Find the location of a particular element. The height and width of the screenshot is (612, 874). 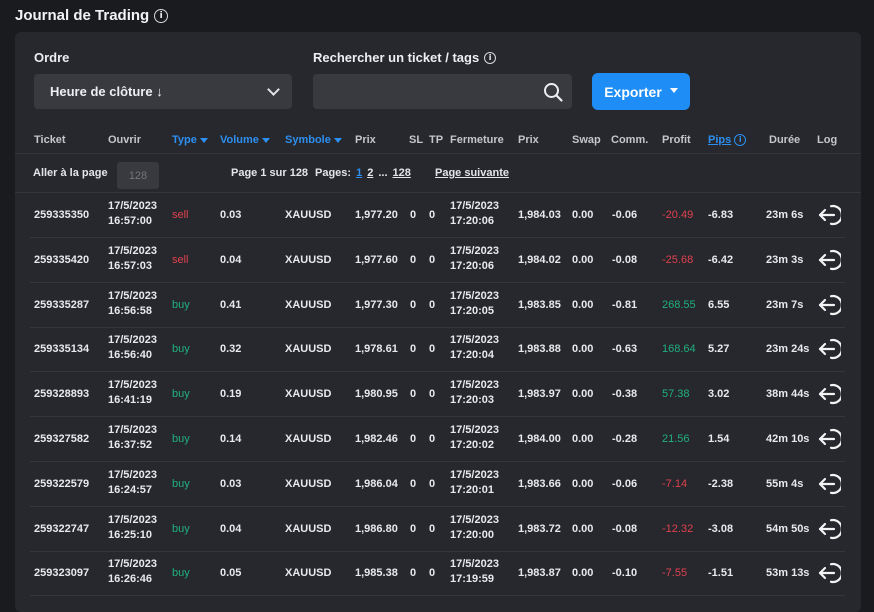

search-info-icon: i is located at coordinates (490, 57).